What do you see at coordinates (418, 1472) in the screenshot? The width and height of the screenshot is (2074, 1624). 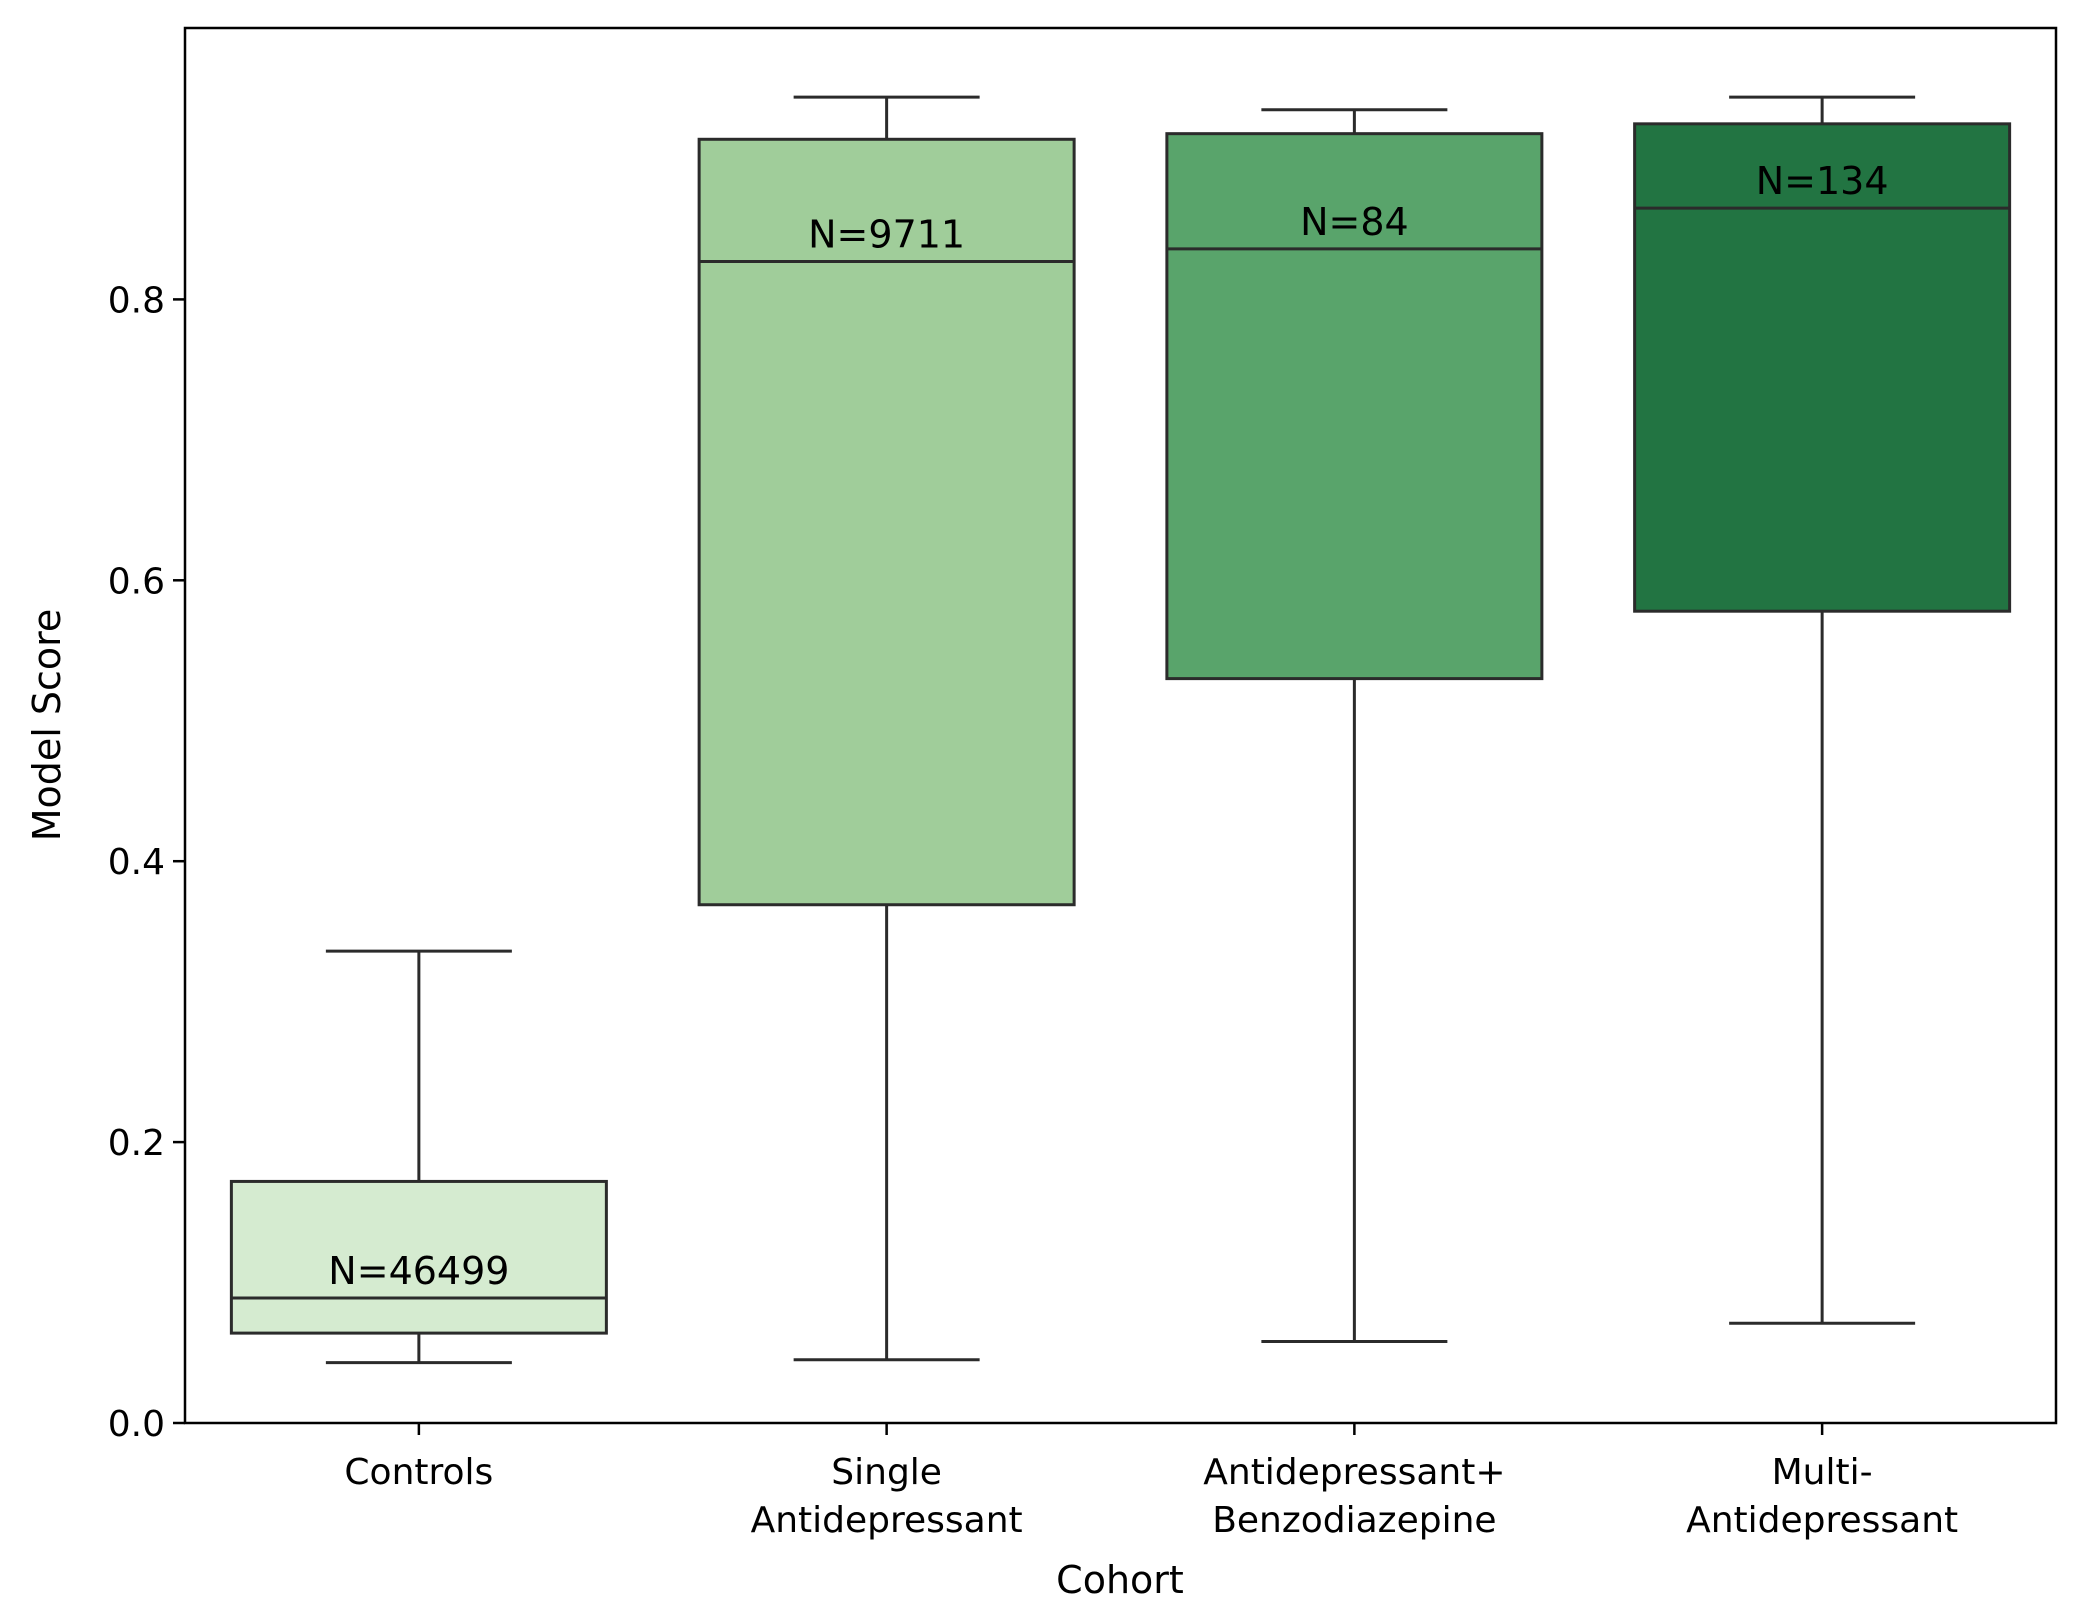 I see `x-tick-label: Controls` at bounding box center [418, 1472].